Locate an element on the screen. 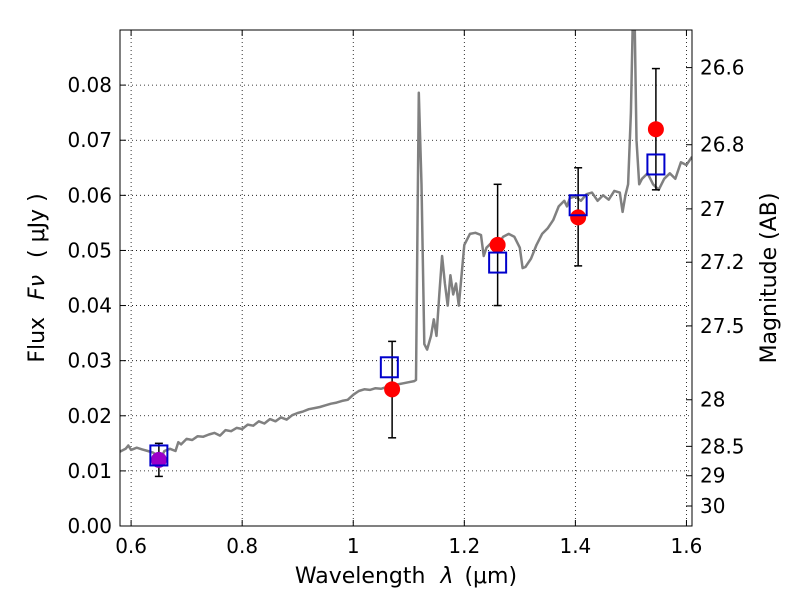 The height and width of the screenshot is (600, 800). y-tick-label: 0.06 is located at coordinates (89, 195).